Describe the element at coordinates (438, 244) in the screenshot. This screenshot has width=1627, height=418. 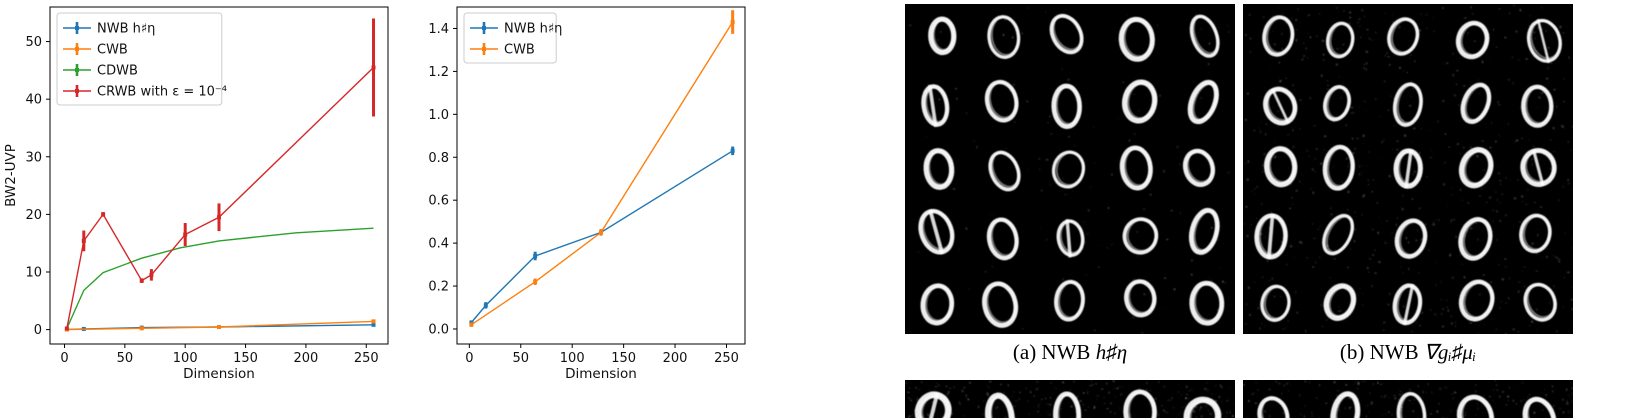
I see `svg-text: 0.4` at that location.